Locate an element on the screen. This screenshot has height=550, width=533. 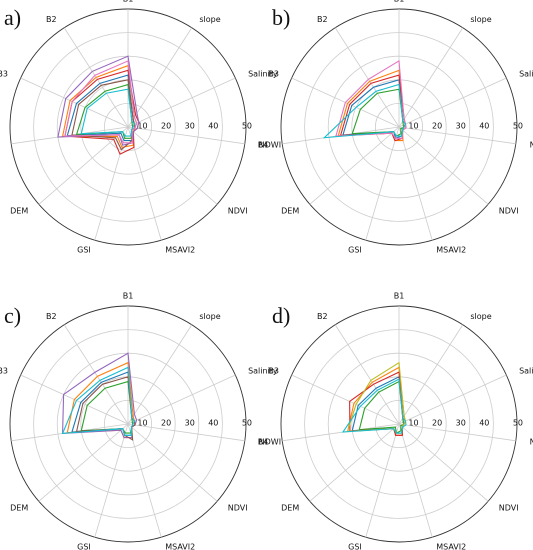
panel-label: b) is located at coordinates (281, 17).